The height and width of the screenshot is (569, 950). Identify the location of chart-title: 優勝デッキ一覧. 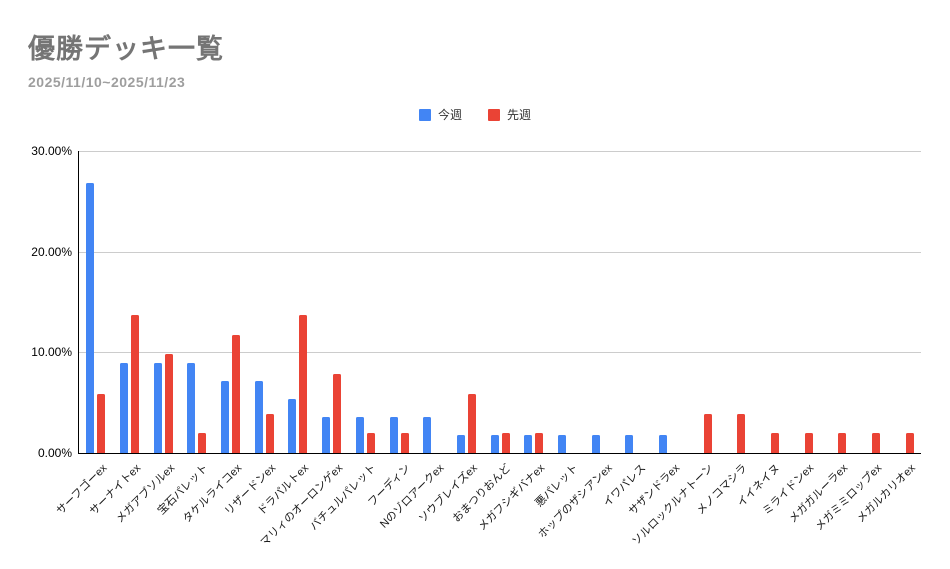
(126, 49).